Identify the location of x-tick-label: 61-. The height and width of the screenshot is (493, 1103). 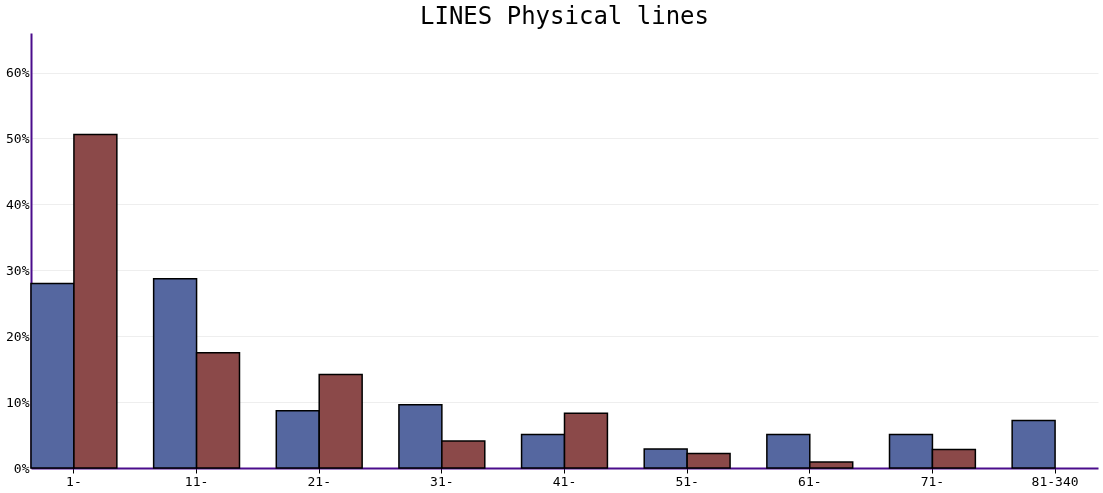
(810, 481).